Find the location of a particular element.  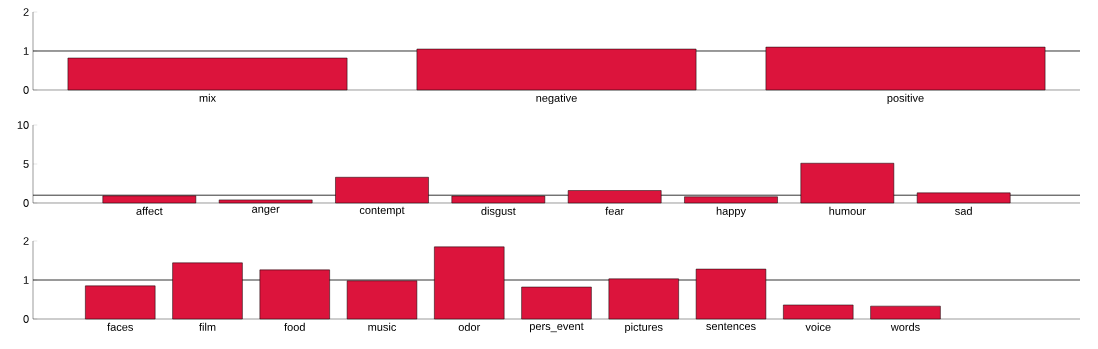

x-tick-label: words is located at coordinates (905, 326).